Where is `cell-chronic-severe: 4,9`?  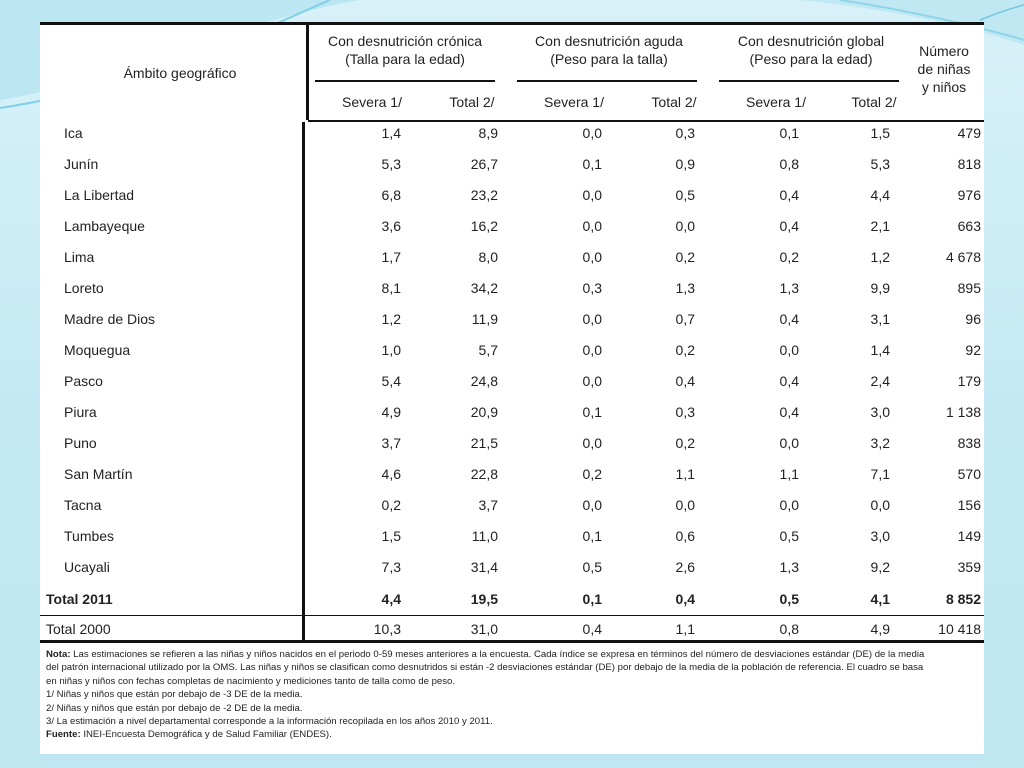 cell-chronic-severe: 4,9 is located at coordinates (391, 412).